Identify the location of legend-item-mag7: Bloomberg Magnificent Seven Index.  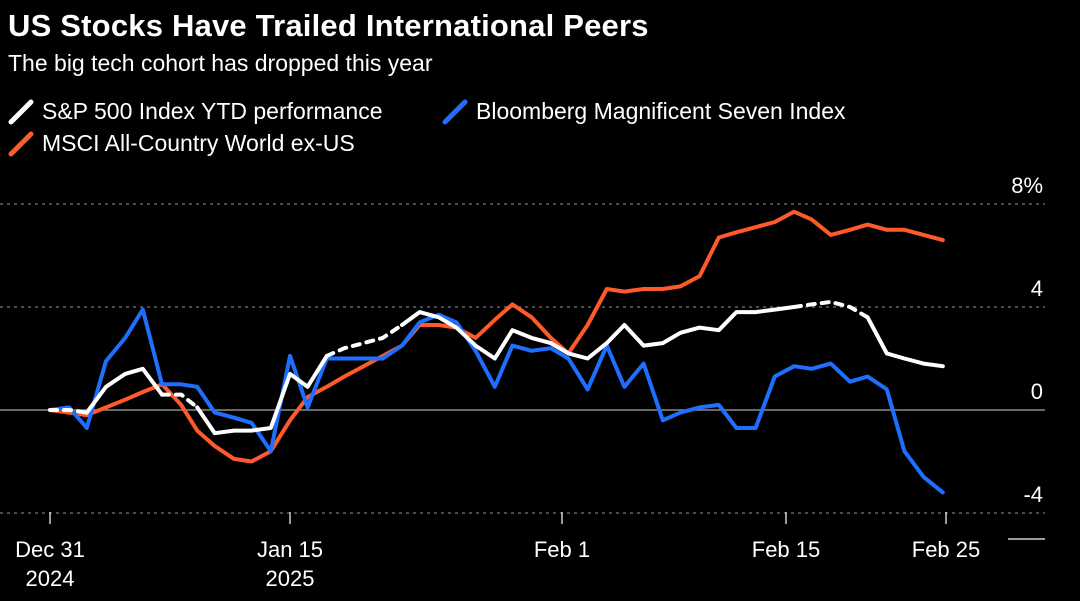
(644, 111).